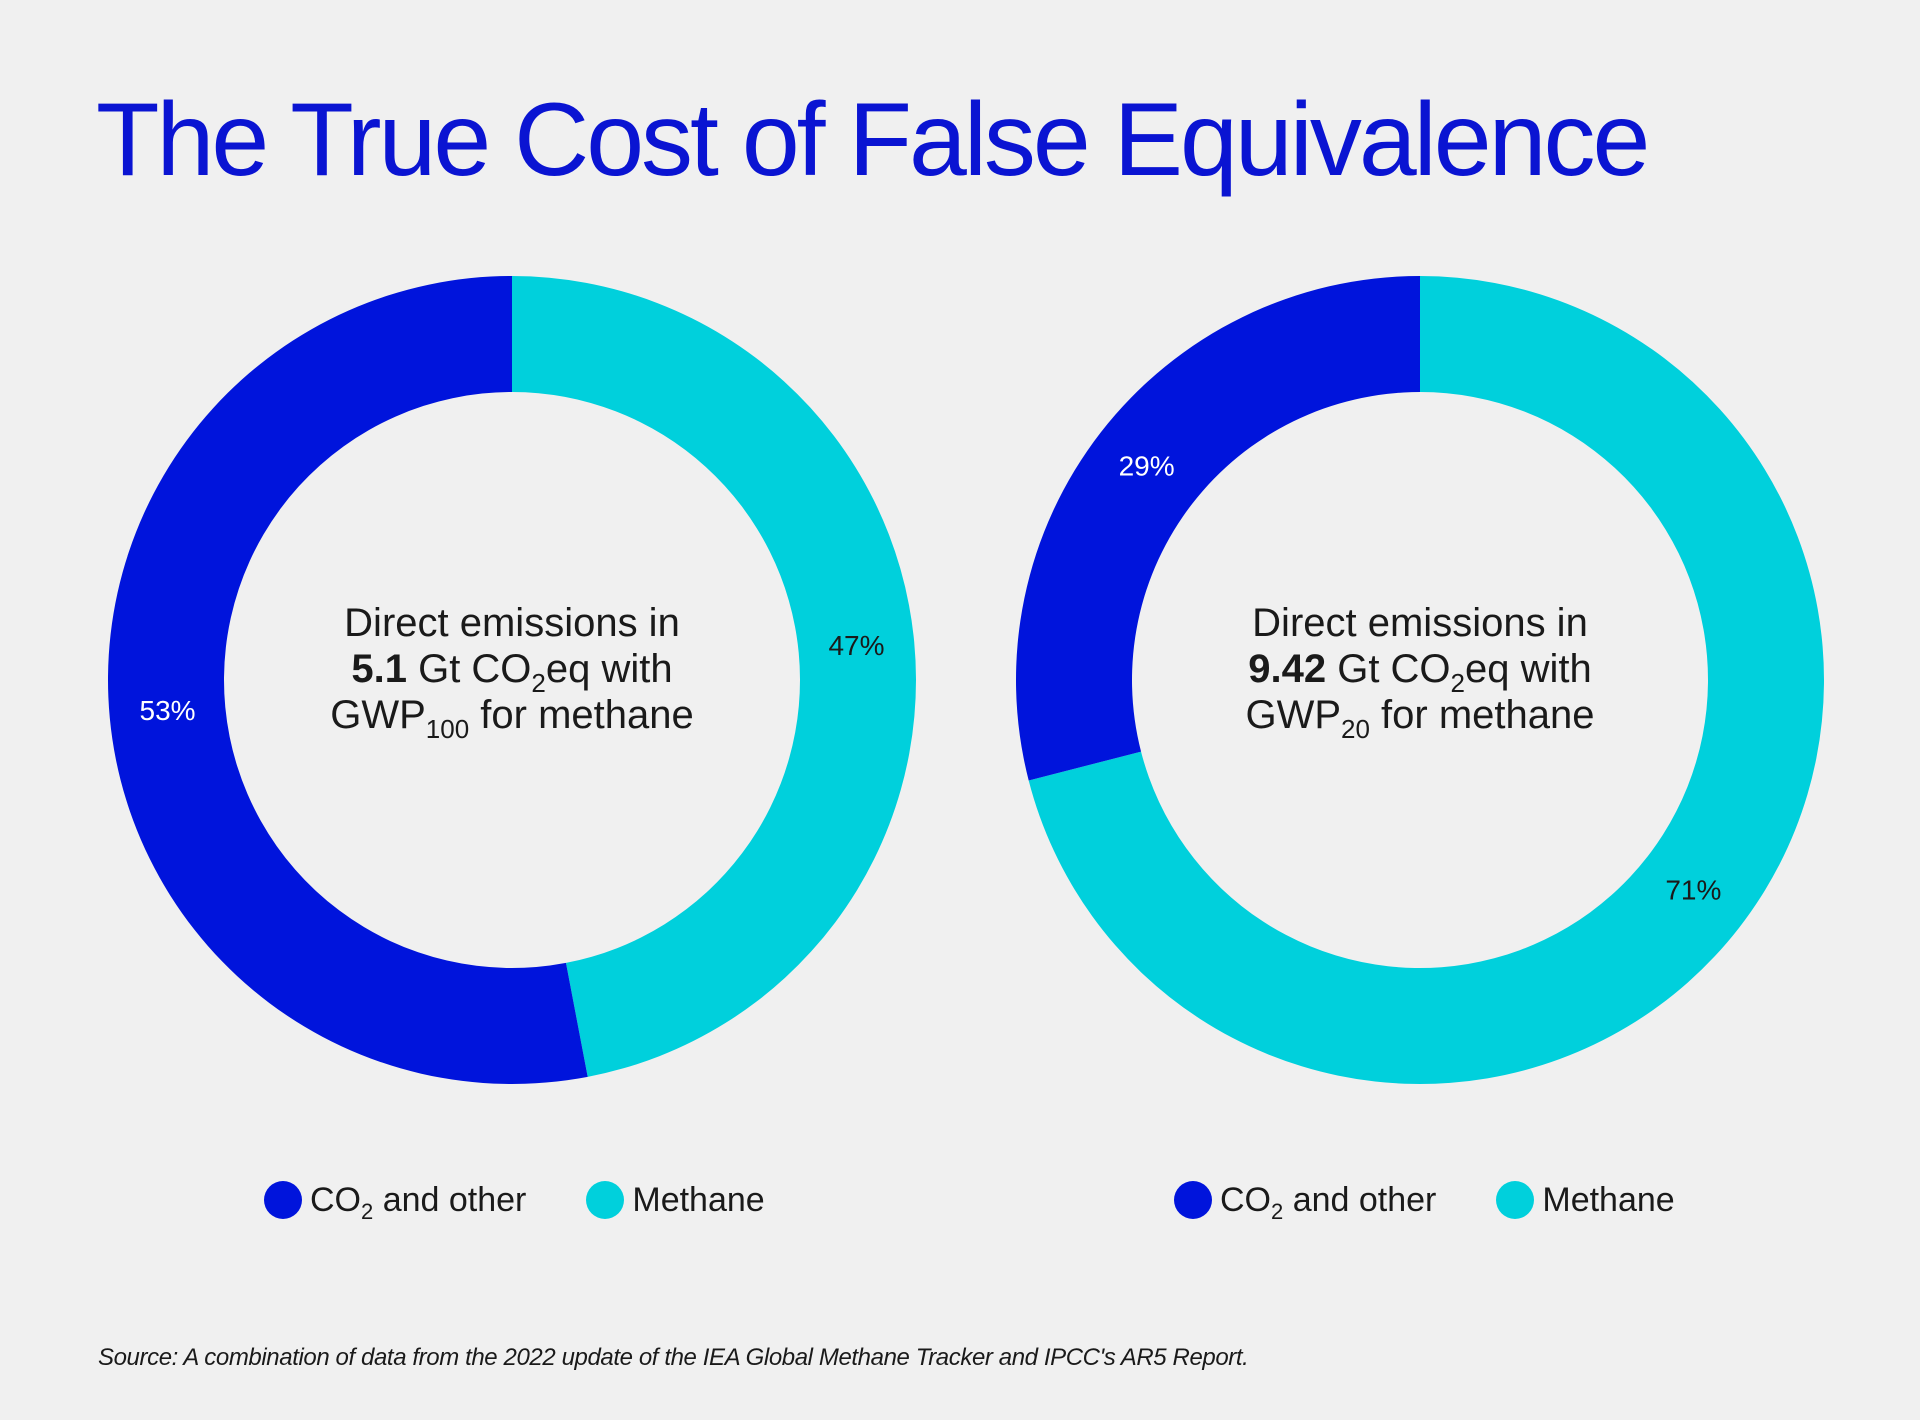 This screenshot has width=1920, height=1420. Describe the element at coordinates (379, 669) in the screenshot. I see `center-value: 5.1` at that location.